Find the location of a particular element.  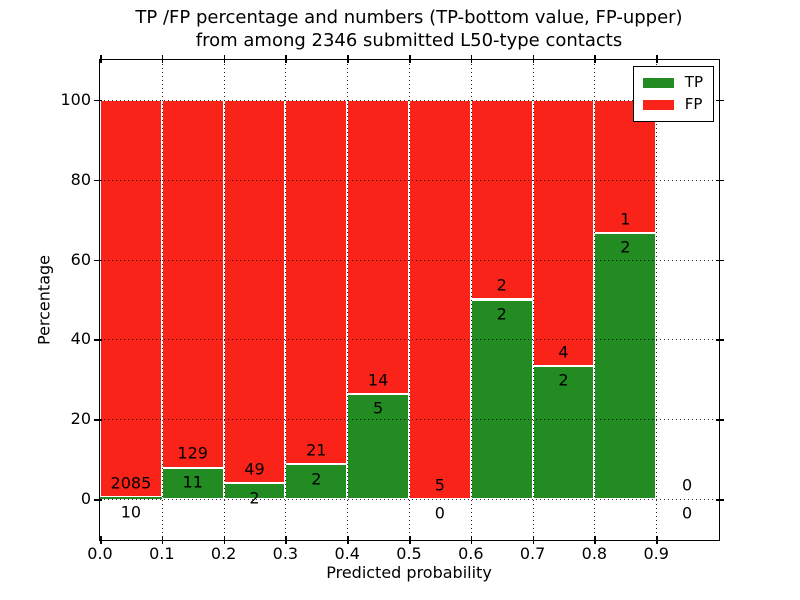

fp-count-label: 21 is located at coordinates (316, 450).